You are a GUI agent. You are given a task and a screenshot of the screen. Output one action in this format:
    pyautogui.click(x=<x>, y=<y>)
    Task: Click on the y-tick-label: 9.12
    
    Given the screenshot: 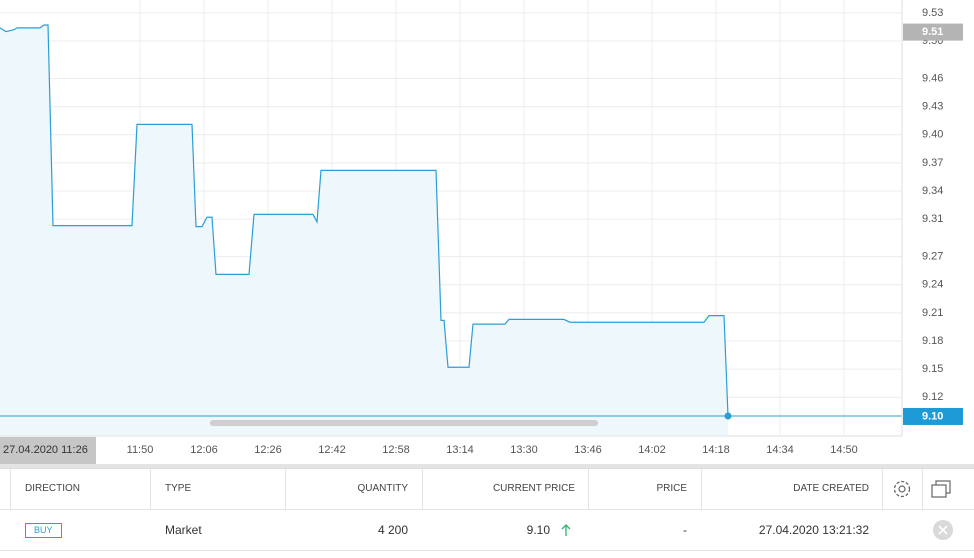 What is the action you would take?
    pyautogui.click(x=932, y=397)
    